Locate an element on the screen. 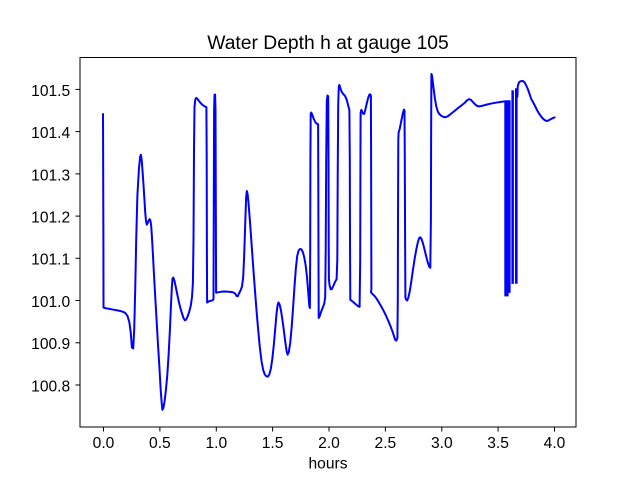 The image size is (640, 480). svg-text: 3.0 is located at coordinates (442, 443).